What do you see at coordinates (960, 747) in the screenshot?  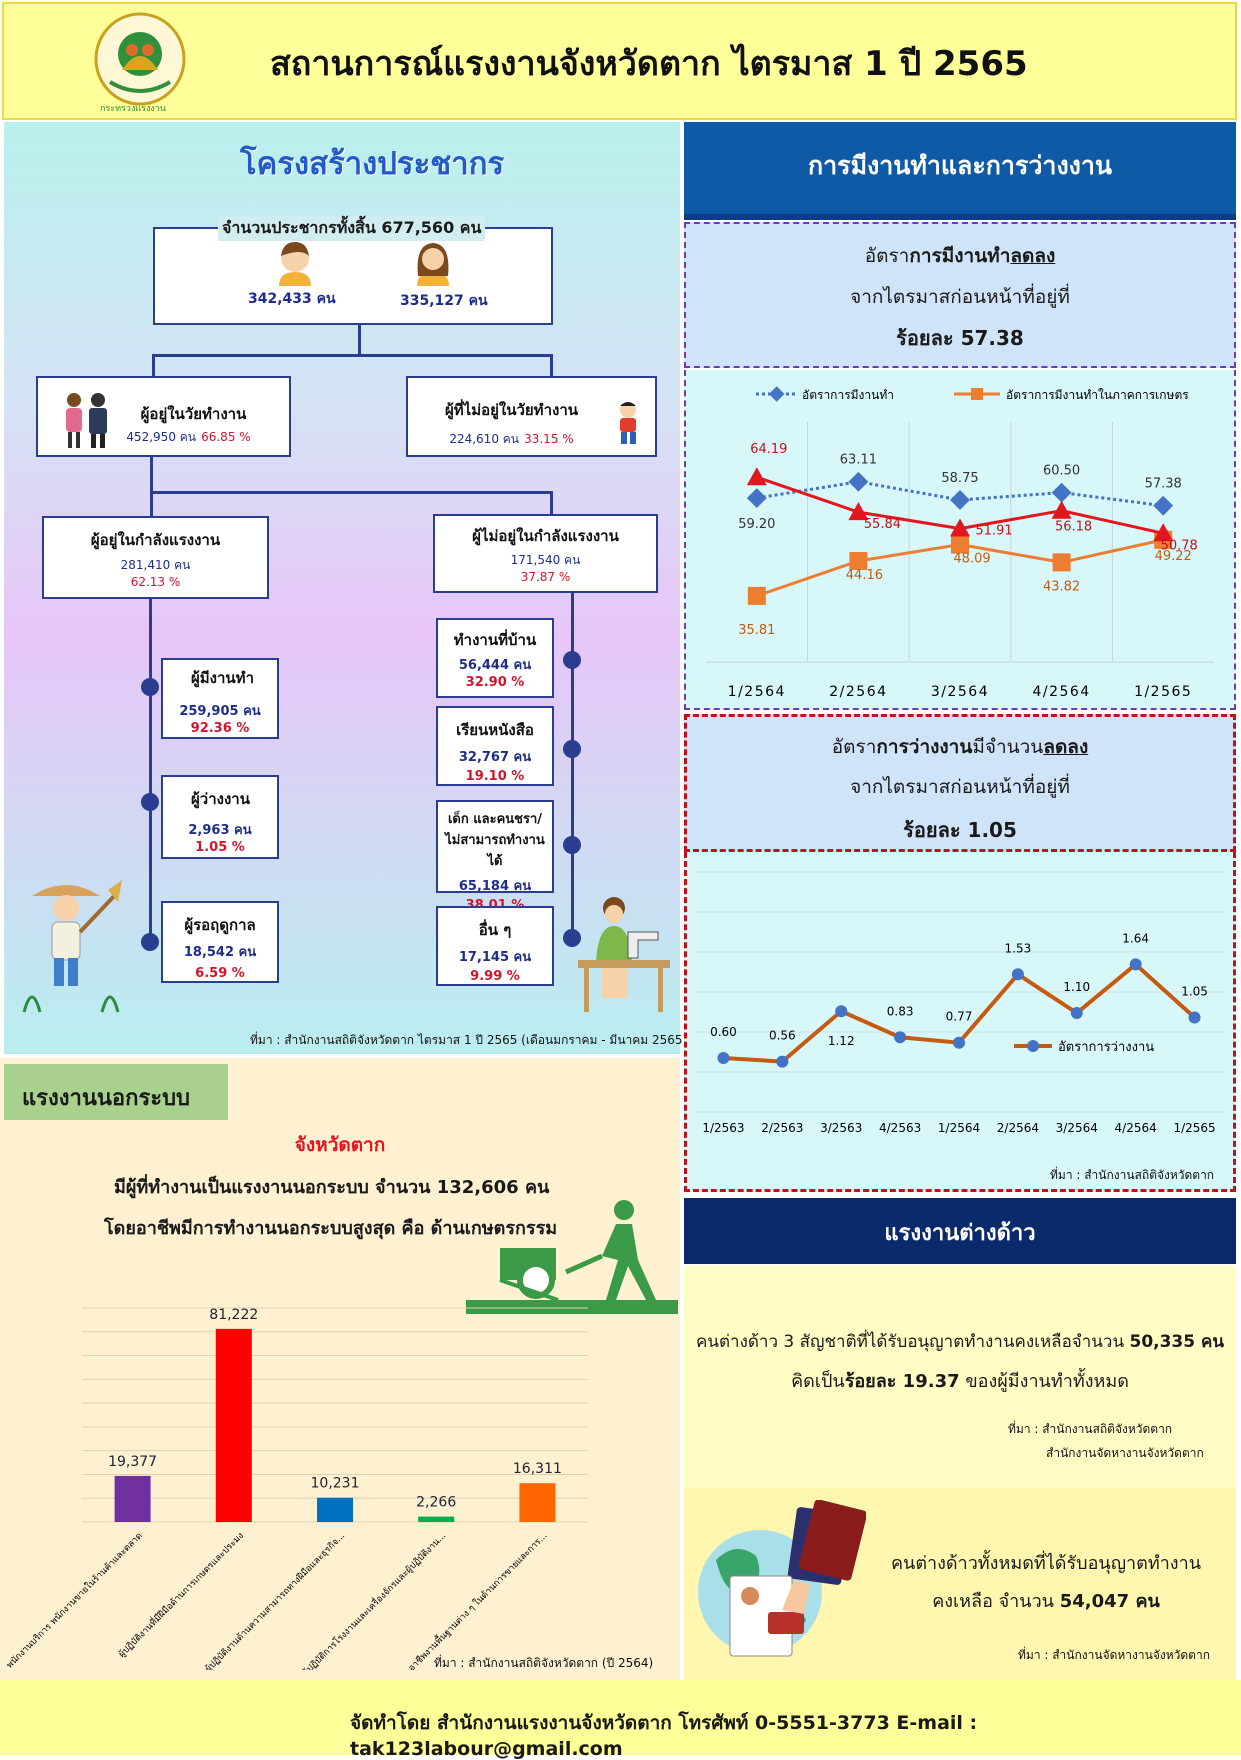 I see `unemployment-line-1: อัตราการว่างงานมีจำนวนลดลง` at bounding box center [960, 747].